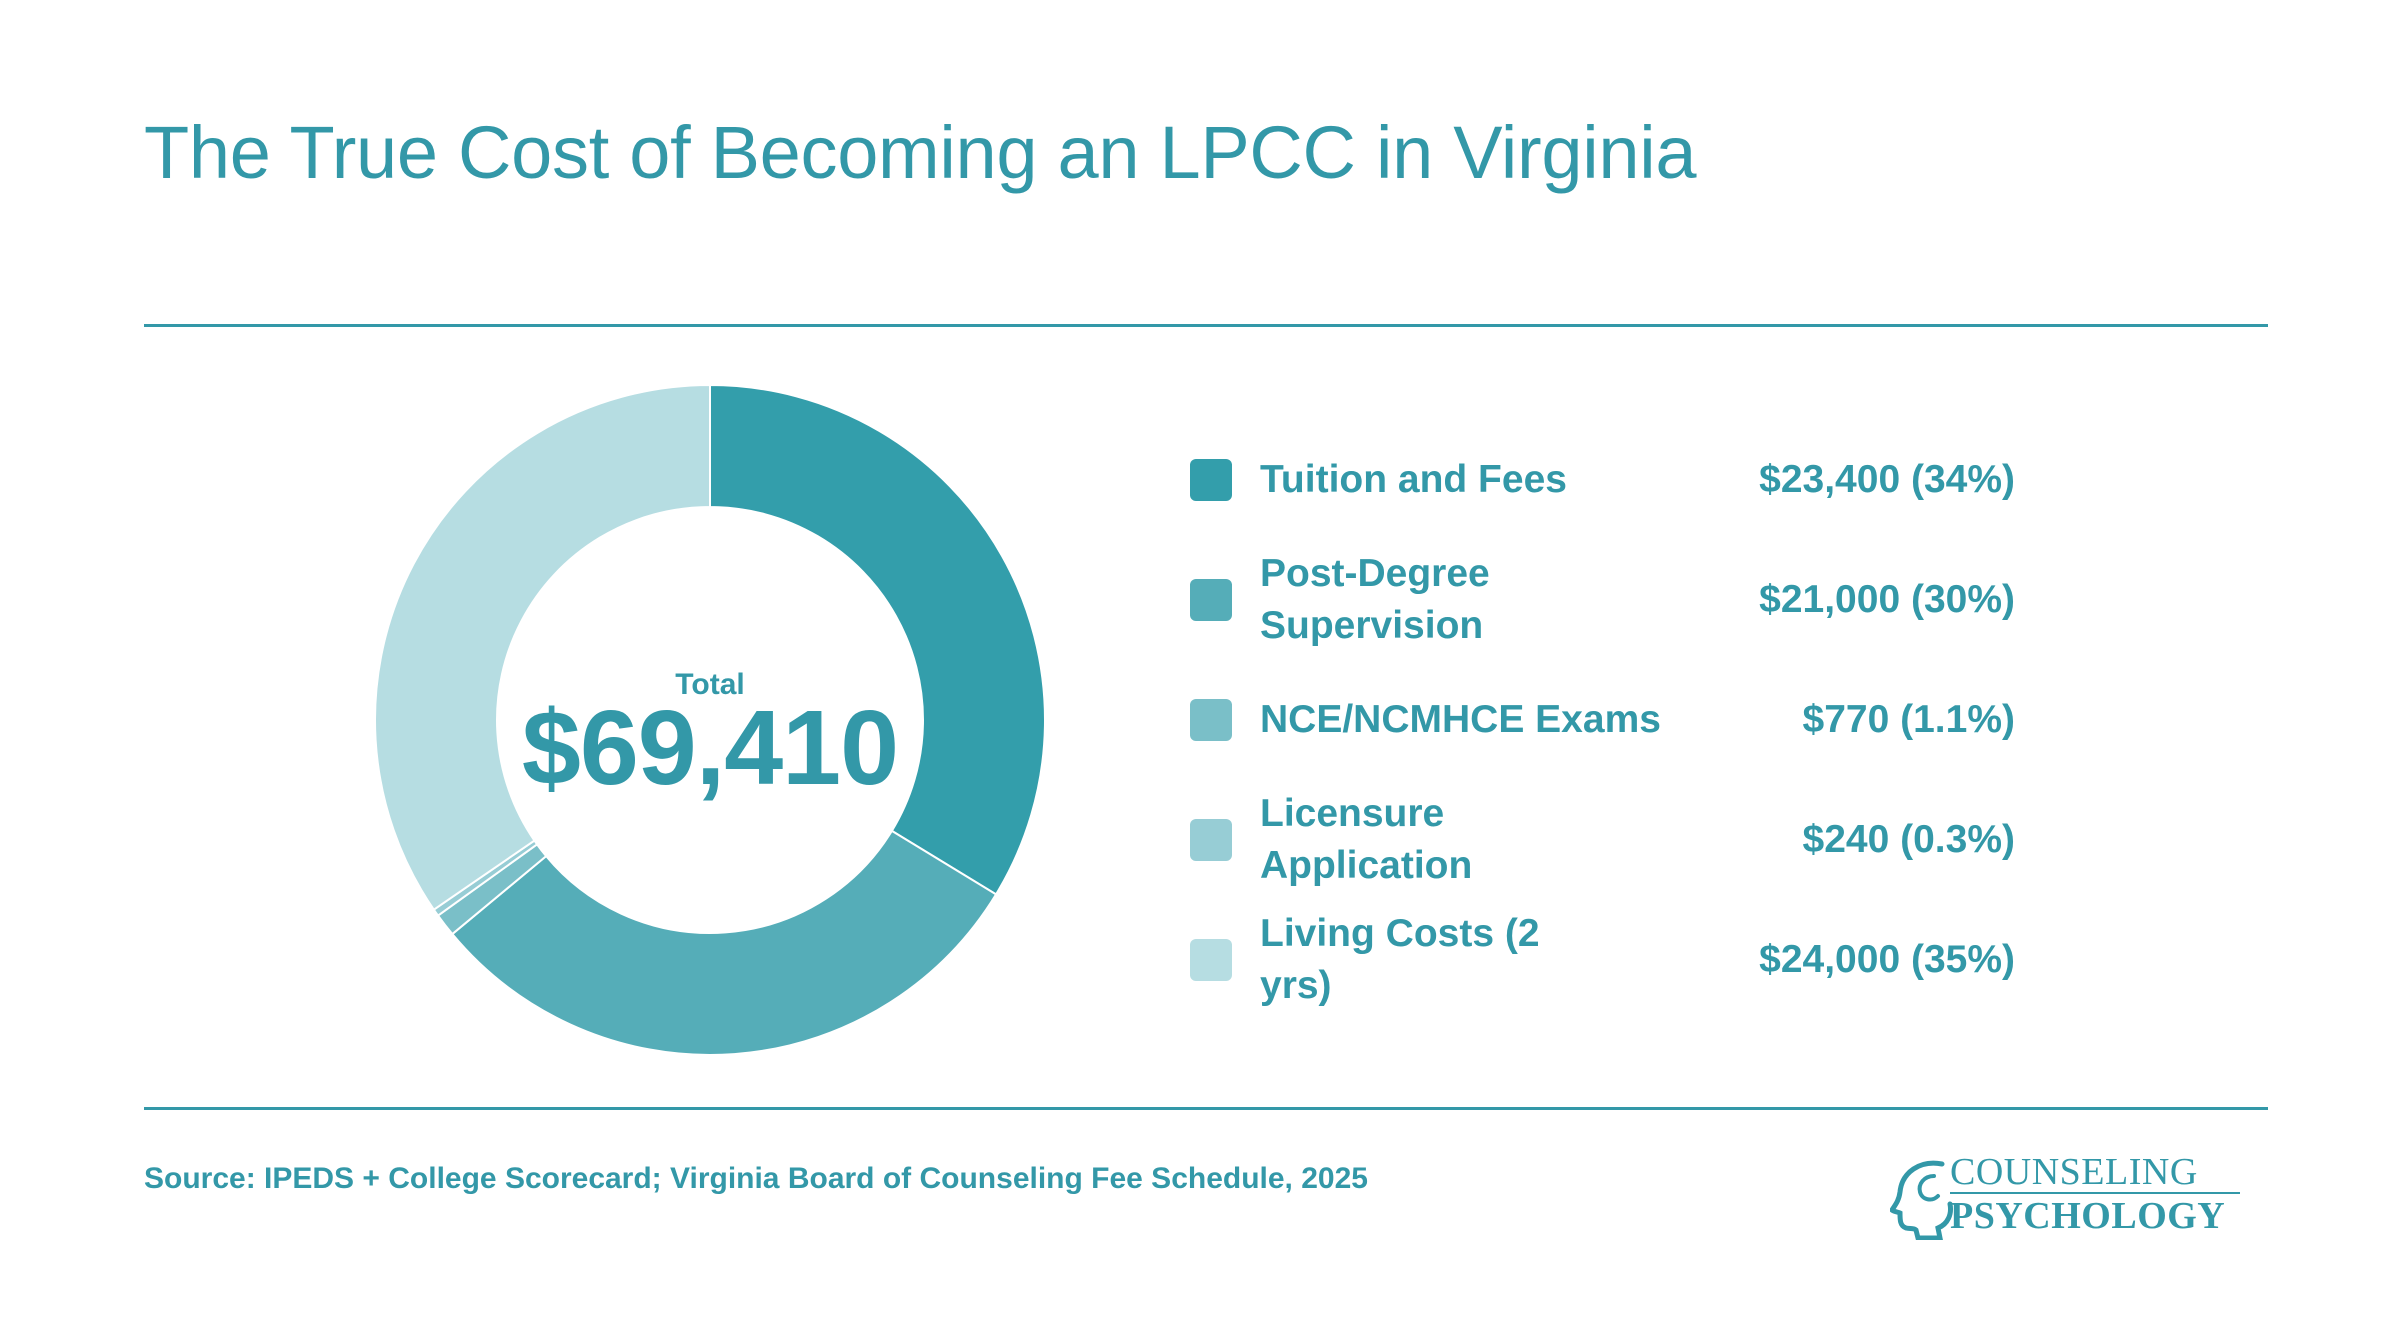 This screenshot has height=1344, width=2400. I want to click on legend-label: Tuition and Fees, so click(1413, 479).